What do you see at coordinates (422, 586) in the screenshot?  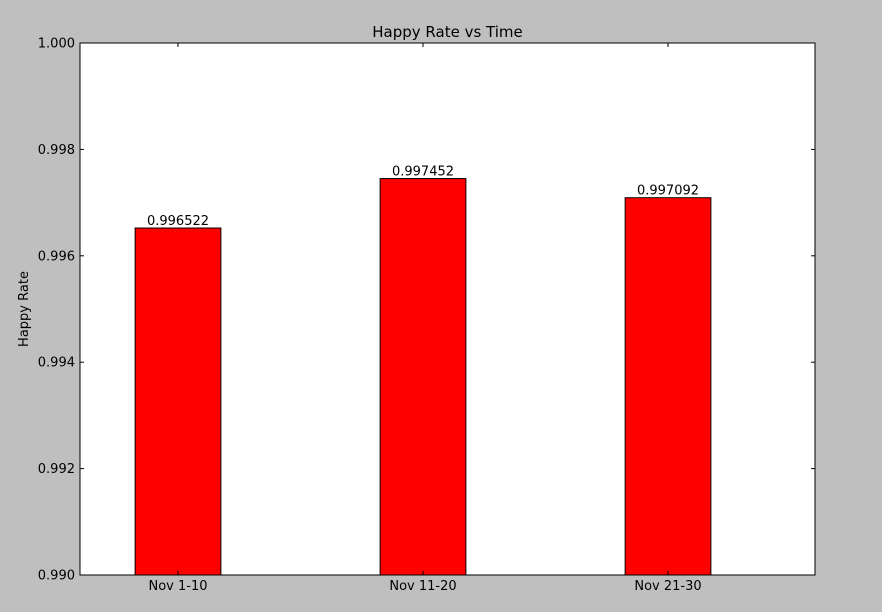 I see `x-tick-label: Nov 11-20` at bounding box center [422, 586].